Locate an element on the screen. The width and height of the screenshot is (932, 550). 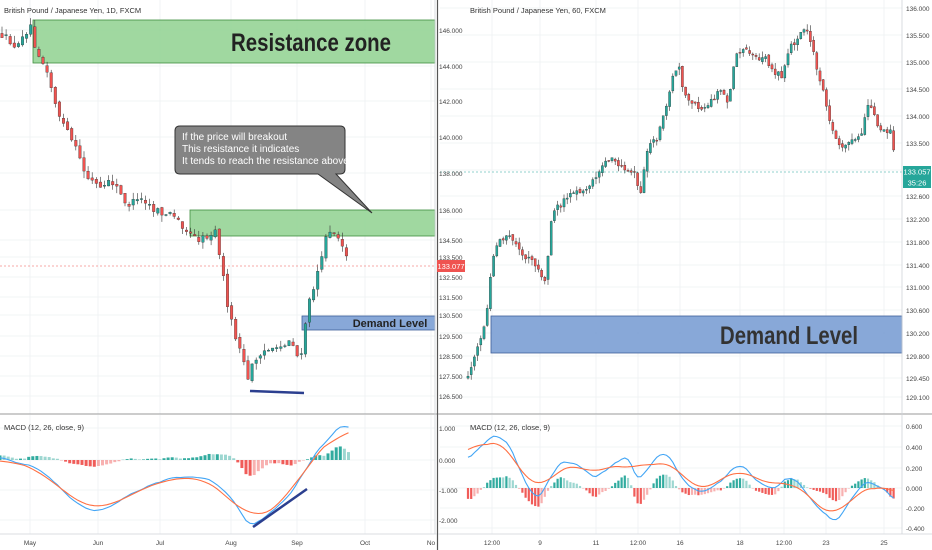
price-axis-label: 127.500 is located at coordinates (451, 377).